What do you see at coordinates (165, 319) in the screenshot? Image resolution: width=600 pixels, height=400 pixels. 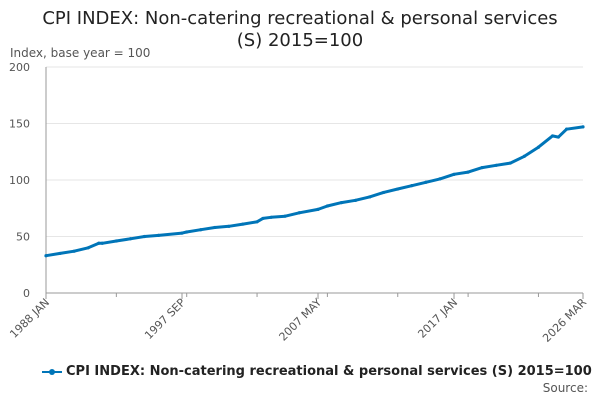 I see `x-tick-label: 1997 SEP` at bounding box center [165, 319].